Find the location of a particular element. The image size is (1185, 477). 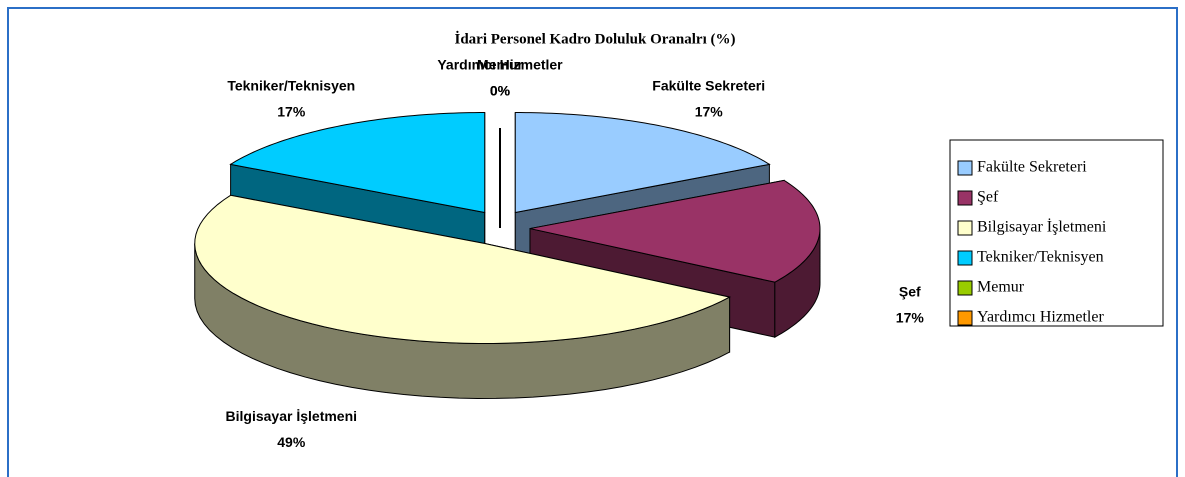

data-label-value: 49% is located at coordinates (291, 442).